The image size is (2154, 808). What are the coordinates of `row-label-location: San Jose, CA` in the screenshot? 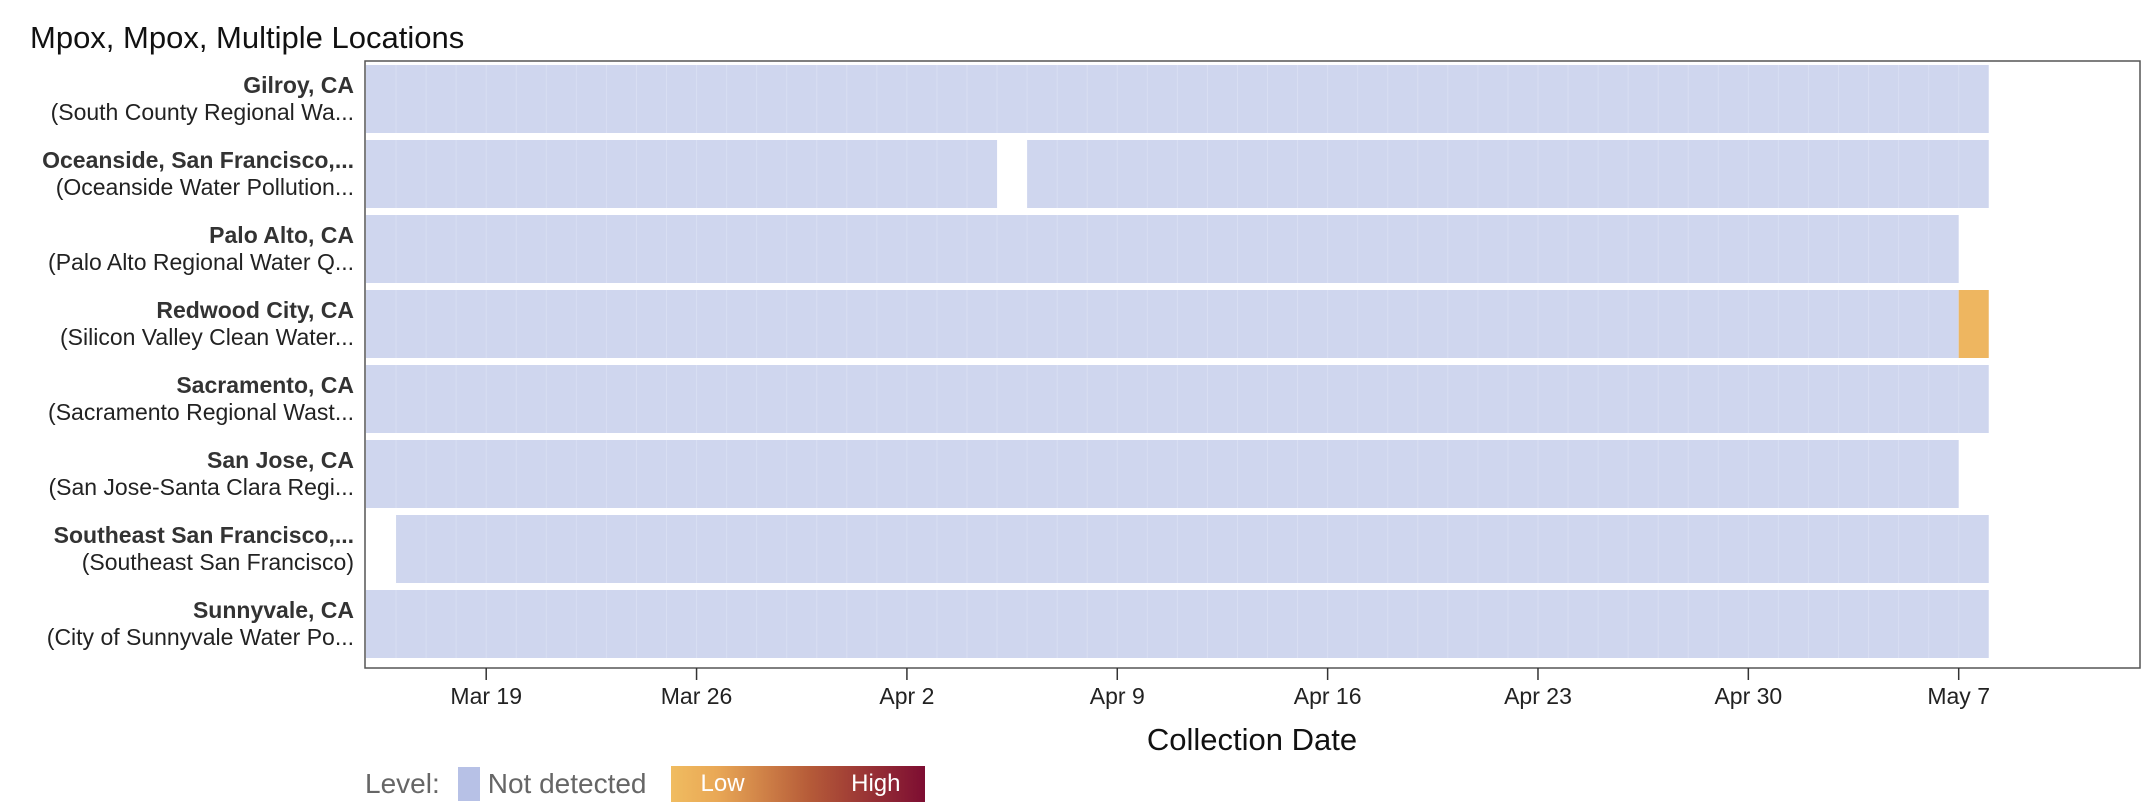 It's located at (280, 460).